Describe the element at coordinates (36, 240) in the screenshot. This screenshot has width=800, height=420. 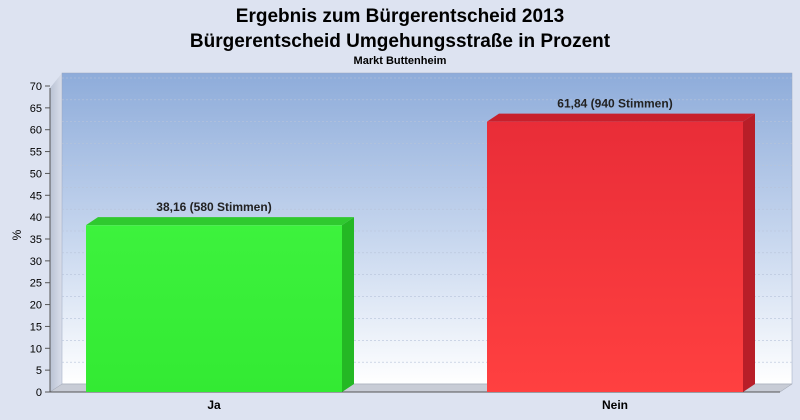
I see `y-tick-label: 35` at that location.